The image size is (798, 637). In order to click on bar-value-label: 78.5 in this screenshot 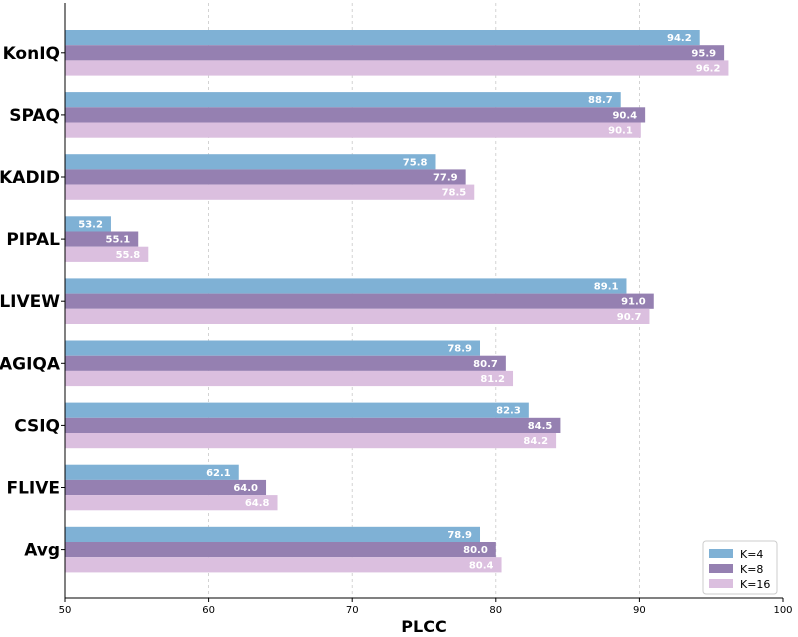, I will do `click(454, 193)`.